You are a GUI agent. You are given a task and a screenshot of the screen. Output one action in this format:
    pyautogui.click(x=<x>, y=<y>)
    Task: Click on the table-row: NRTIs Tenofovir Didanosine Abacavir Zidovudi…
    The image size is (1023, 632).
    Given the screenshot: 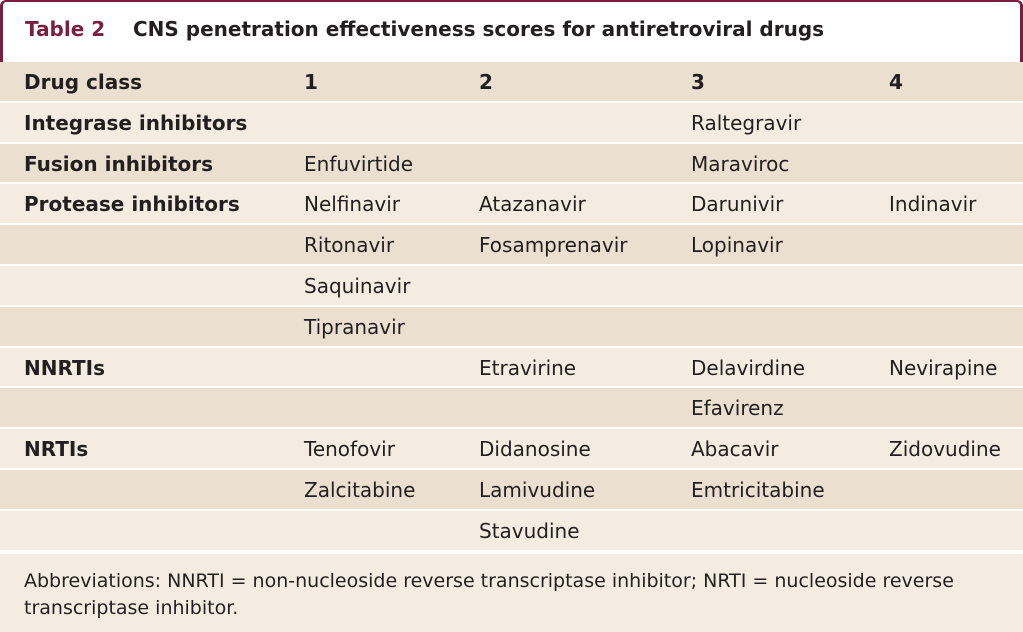 What is the action you would take?
    pyautogui.click(x=511, y=449)
    